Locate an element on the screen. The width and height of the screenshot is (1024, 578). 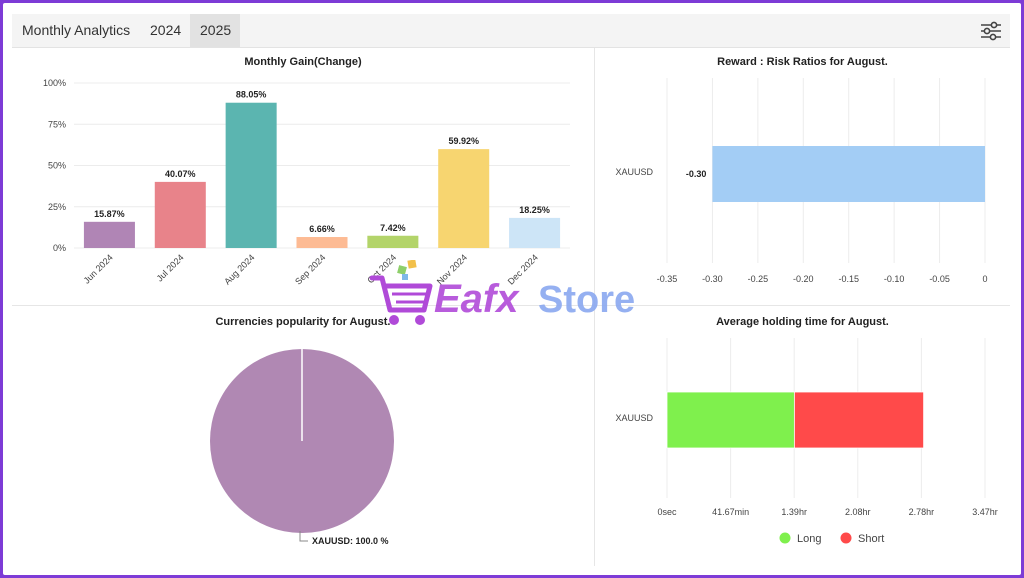
x-tick-label: -0.30 is located at coordinates (712, 279).